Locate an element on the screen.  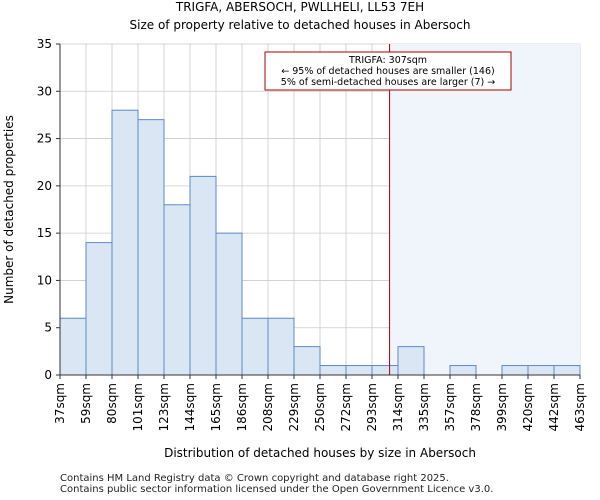
x-tick-label: 314sqm is located at coordinates (398, 407).